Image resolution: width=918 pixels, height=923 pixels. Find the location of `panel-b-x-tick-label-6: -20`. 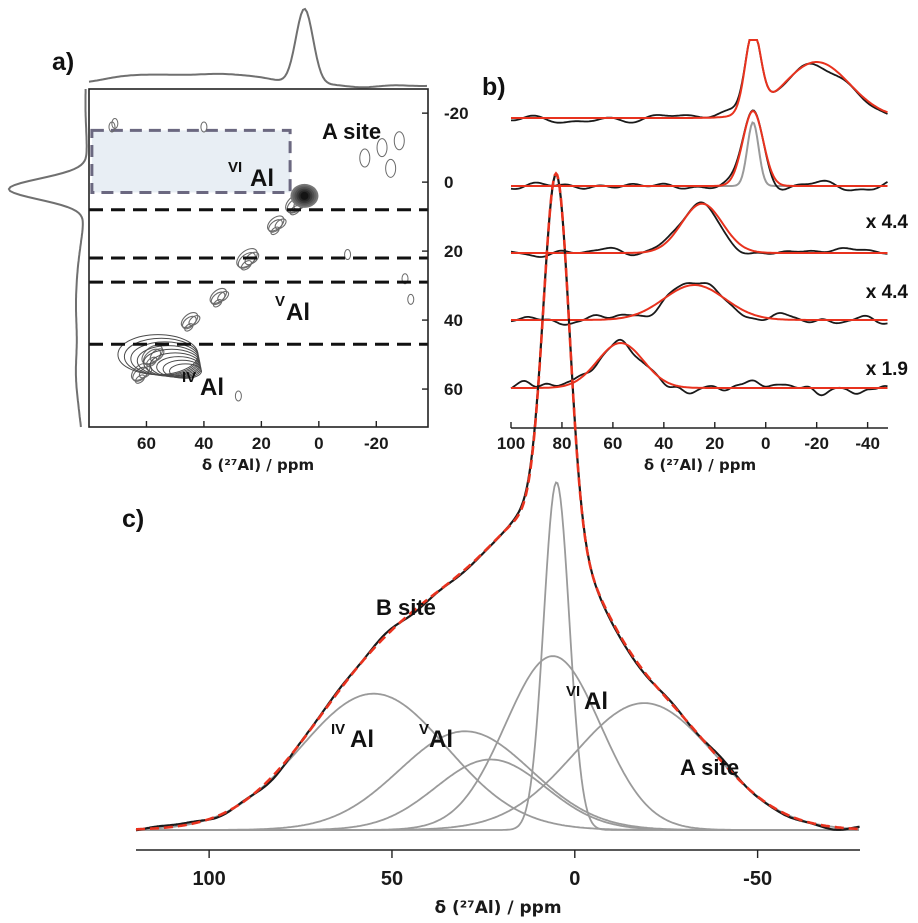

panel-b-x-tick-label-6: -20 is located at coordinates (816, 443).